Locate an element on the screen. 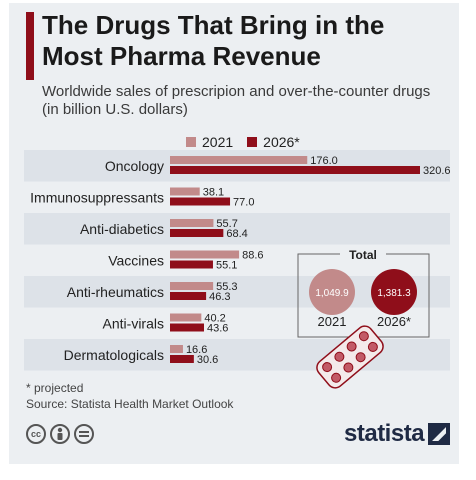 This screenshot has height=480, width=476. legend: 2021 2026* is located at coordinates (243, 142).